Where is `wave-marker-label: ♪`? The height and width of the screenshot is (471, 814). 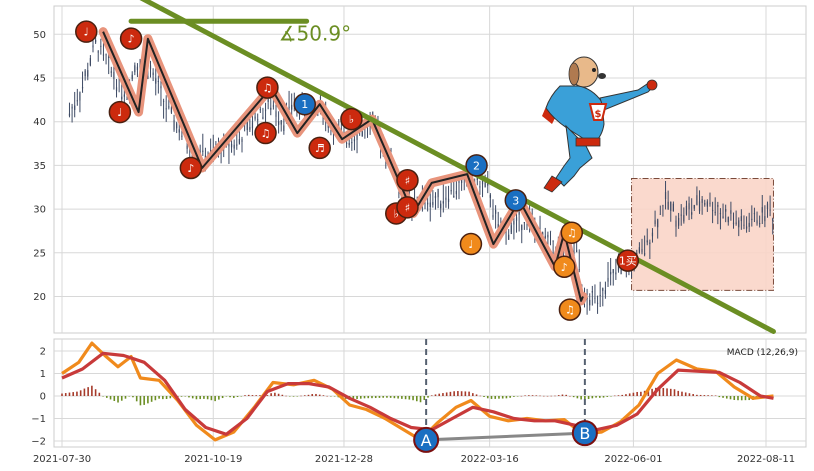 wave-marker-label: ♪ is located at coordinates (131, 39).